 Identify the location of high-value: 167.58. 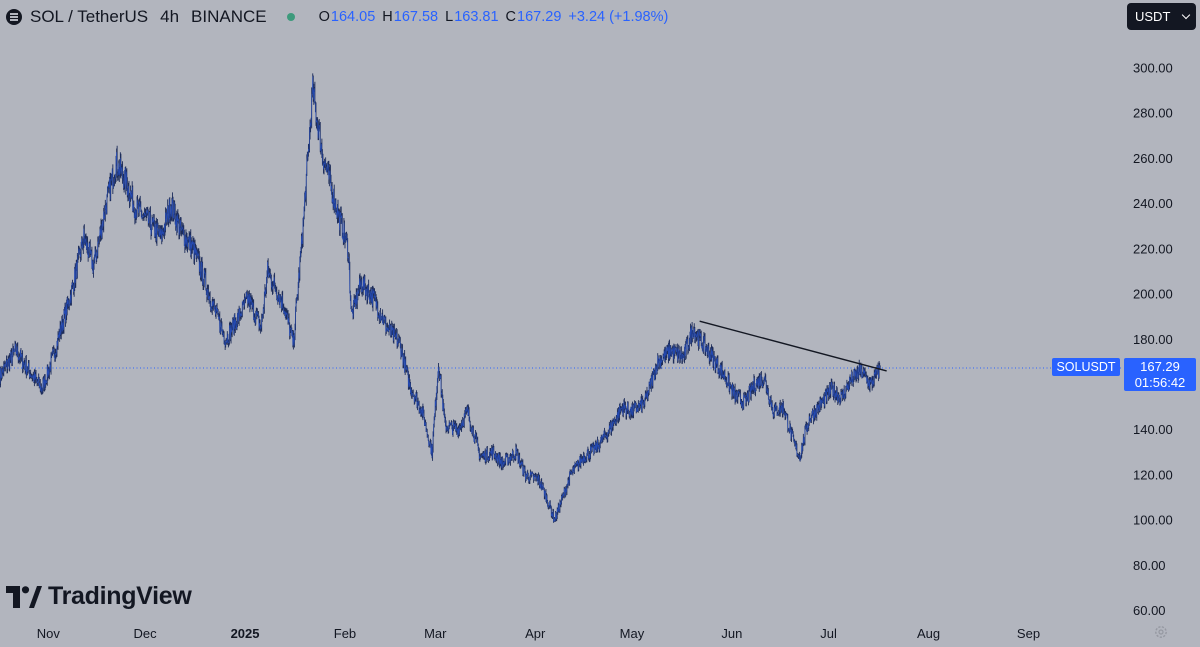
(416, 17).